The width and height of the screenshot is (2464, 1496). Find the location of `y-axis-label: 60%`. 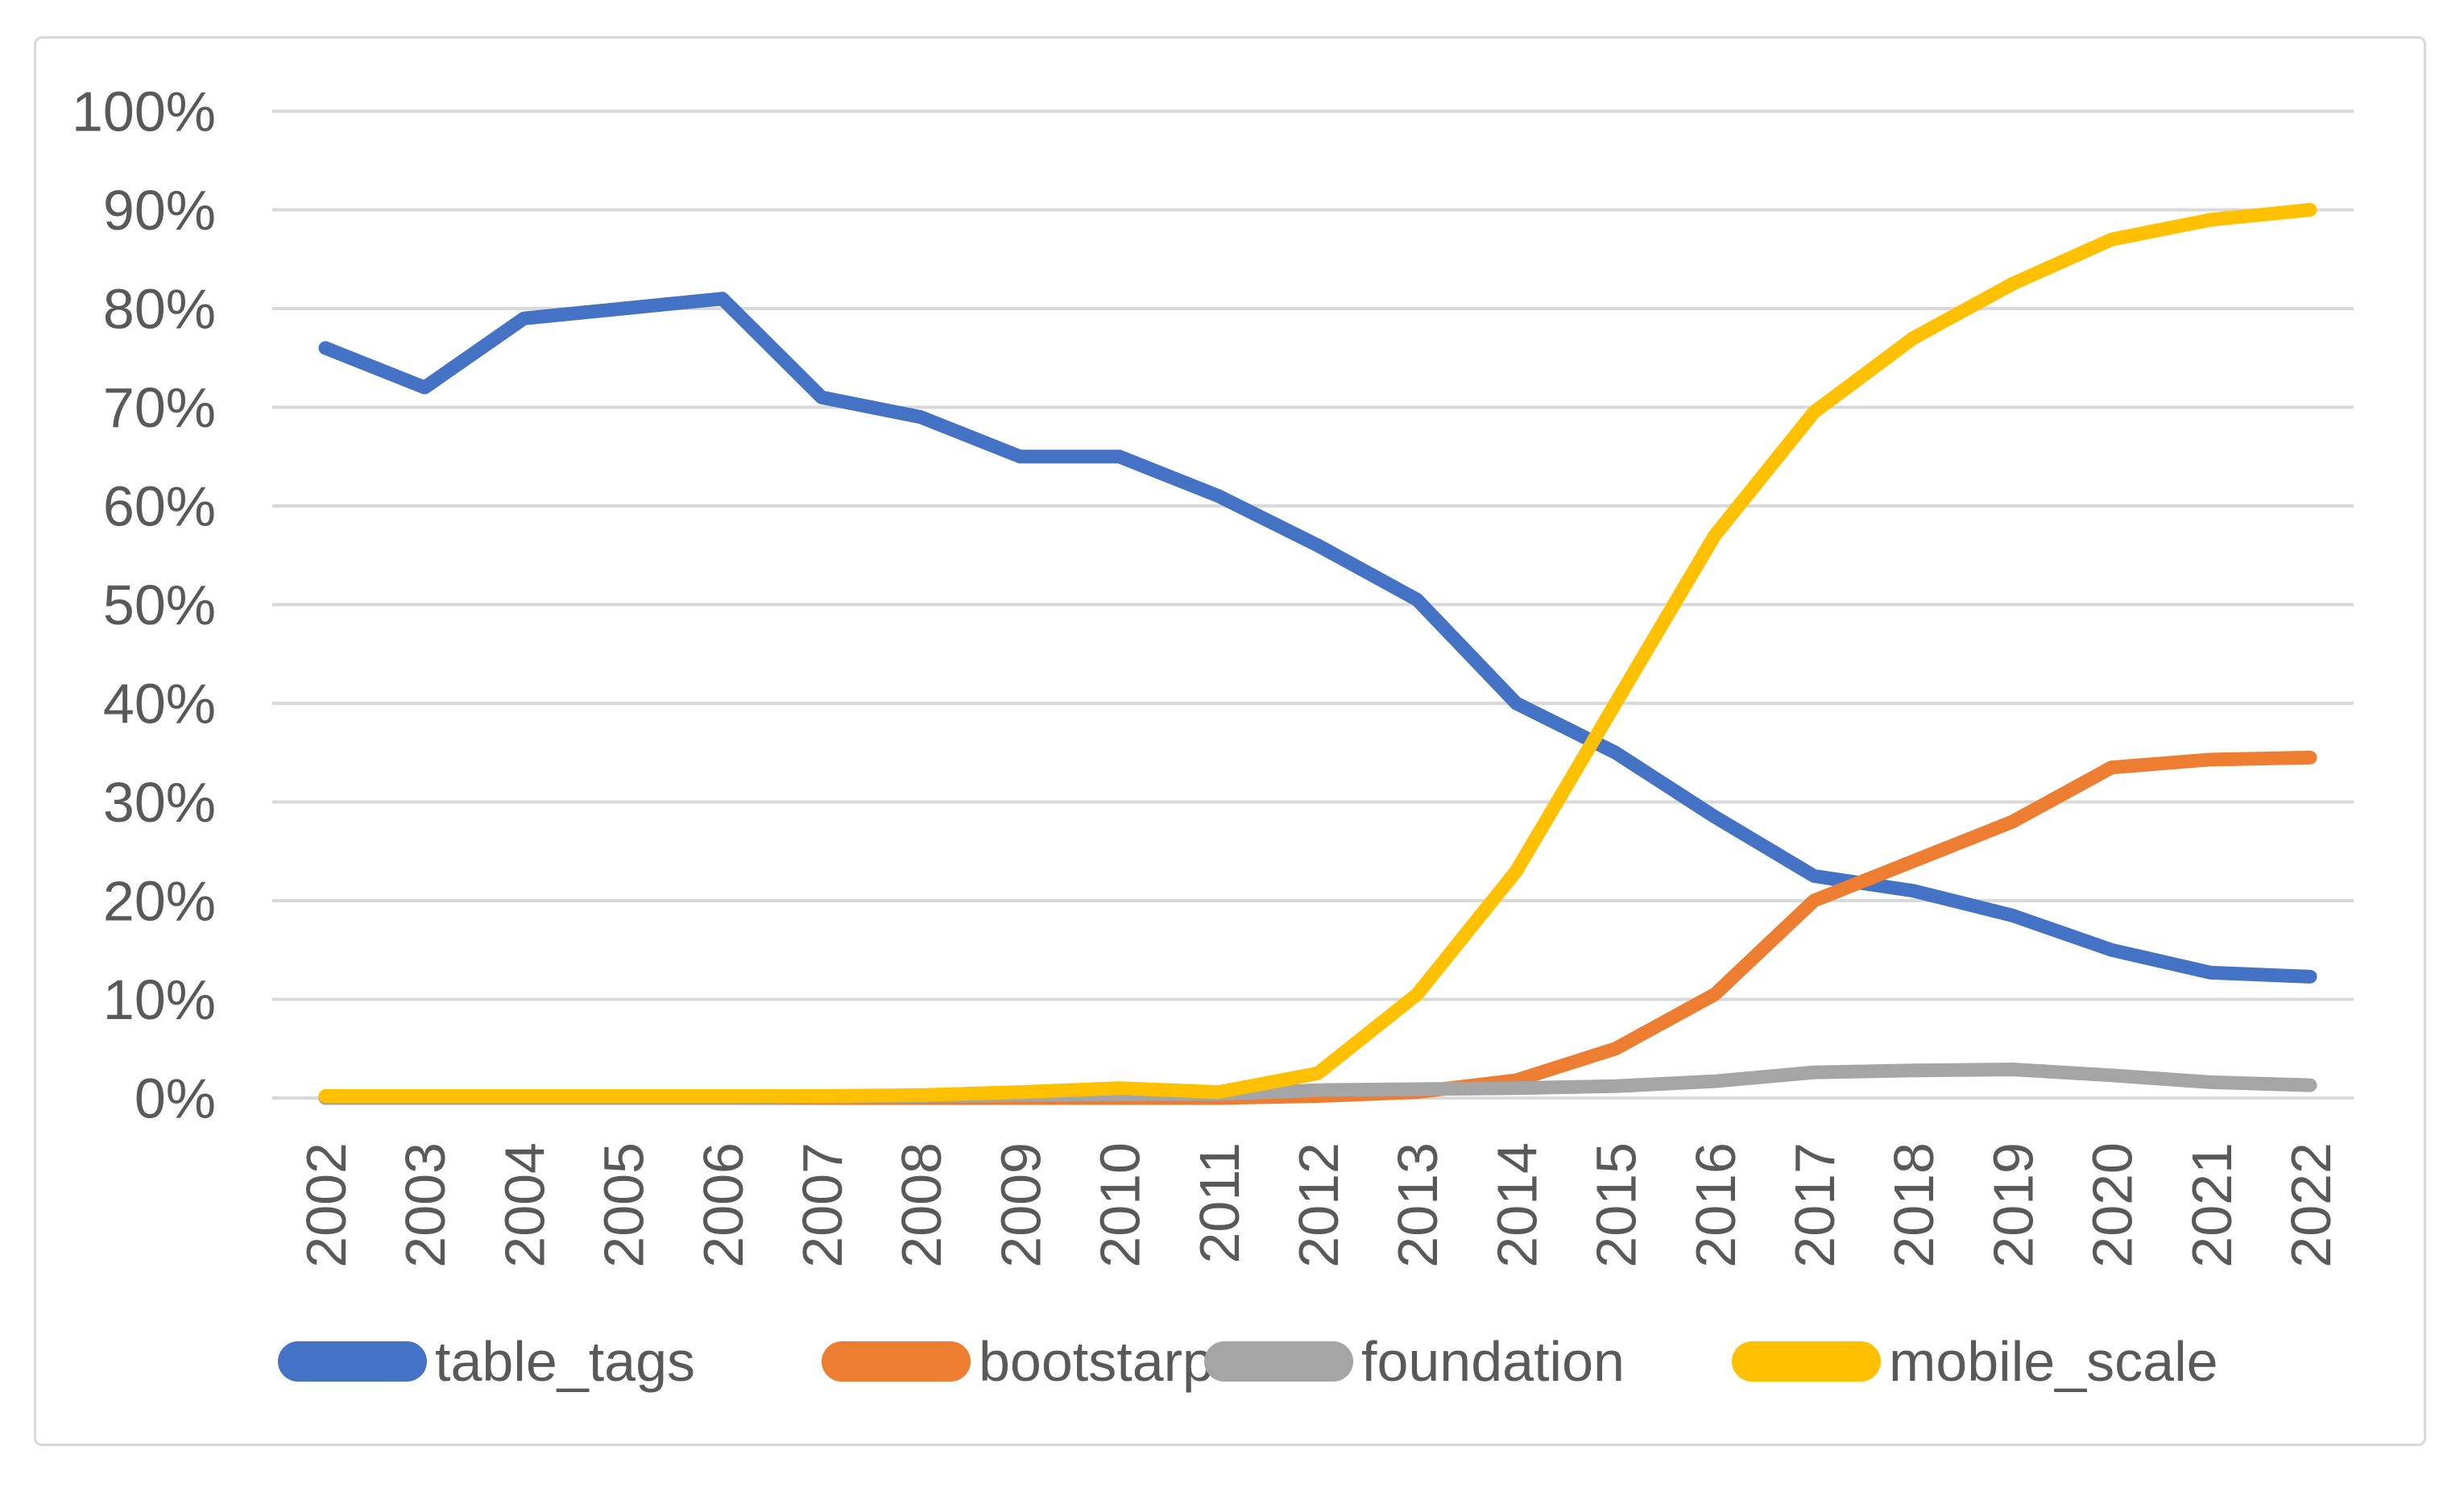

y-axis-label: 60% is located at coordinates (159, 506).